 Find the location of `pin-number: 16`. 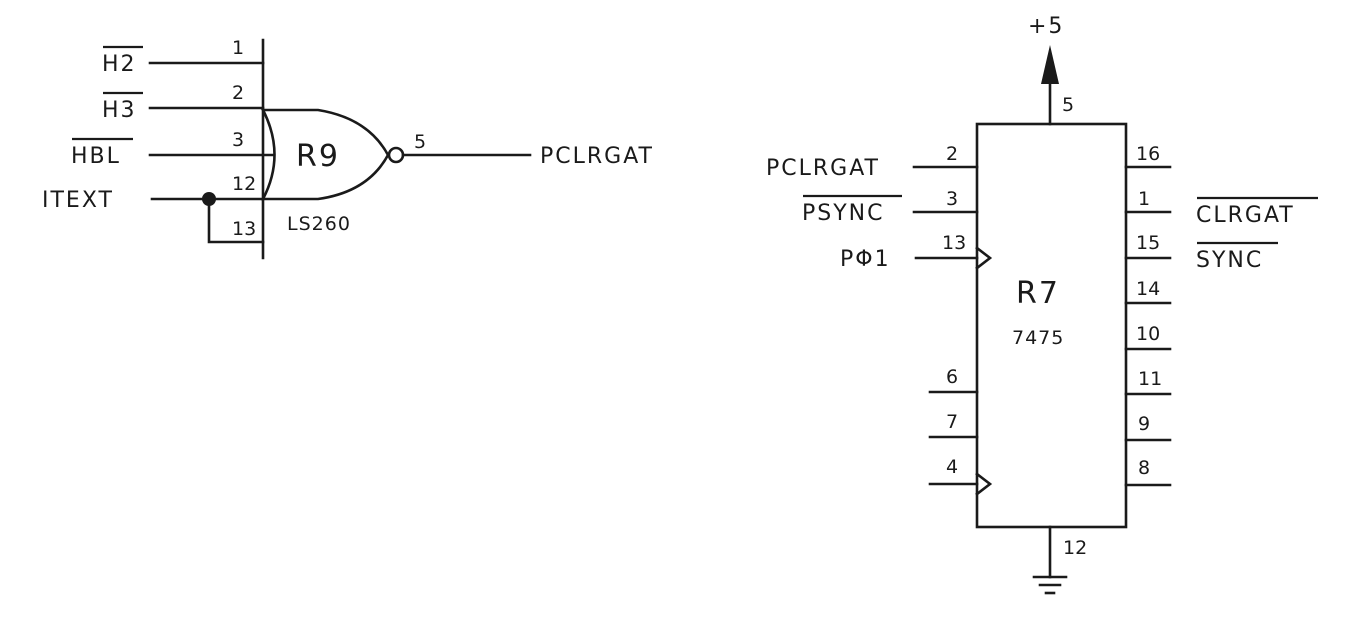

pin-number: 16 is located at coordinates (1148, 154).